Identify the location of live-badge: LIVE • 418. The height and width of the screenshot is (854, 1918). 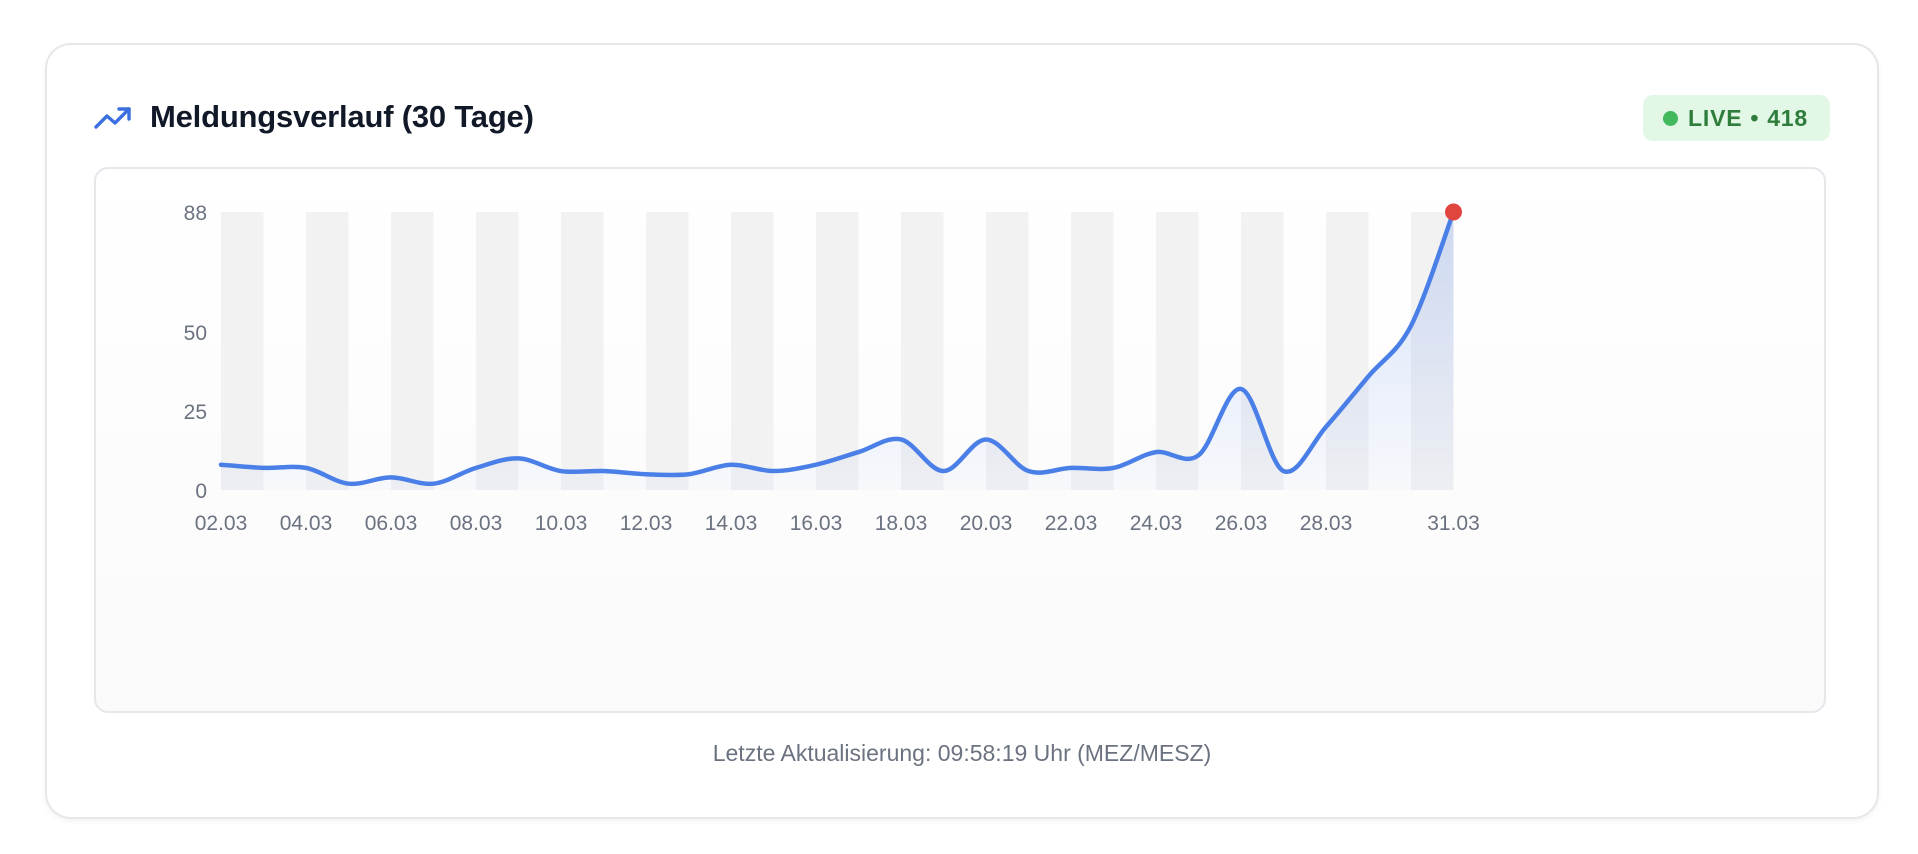
(1736, 118).